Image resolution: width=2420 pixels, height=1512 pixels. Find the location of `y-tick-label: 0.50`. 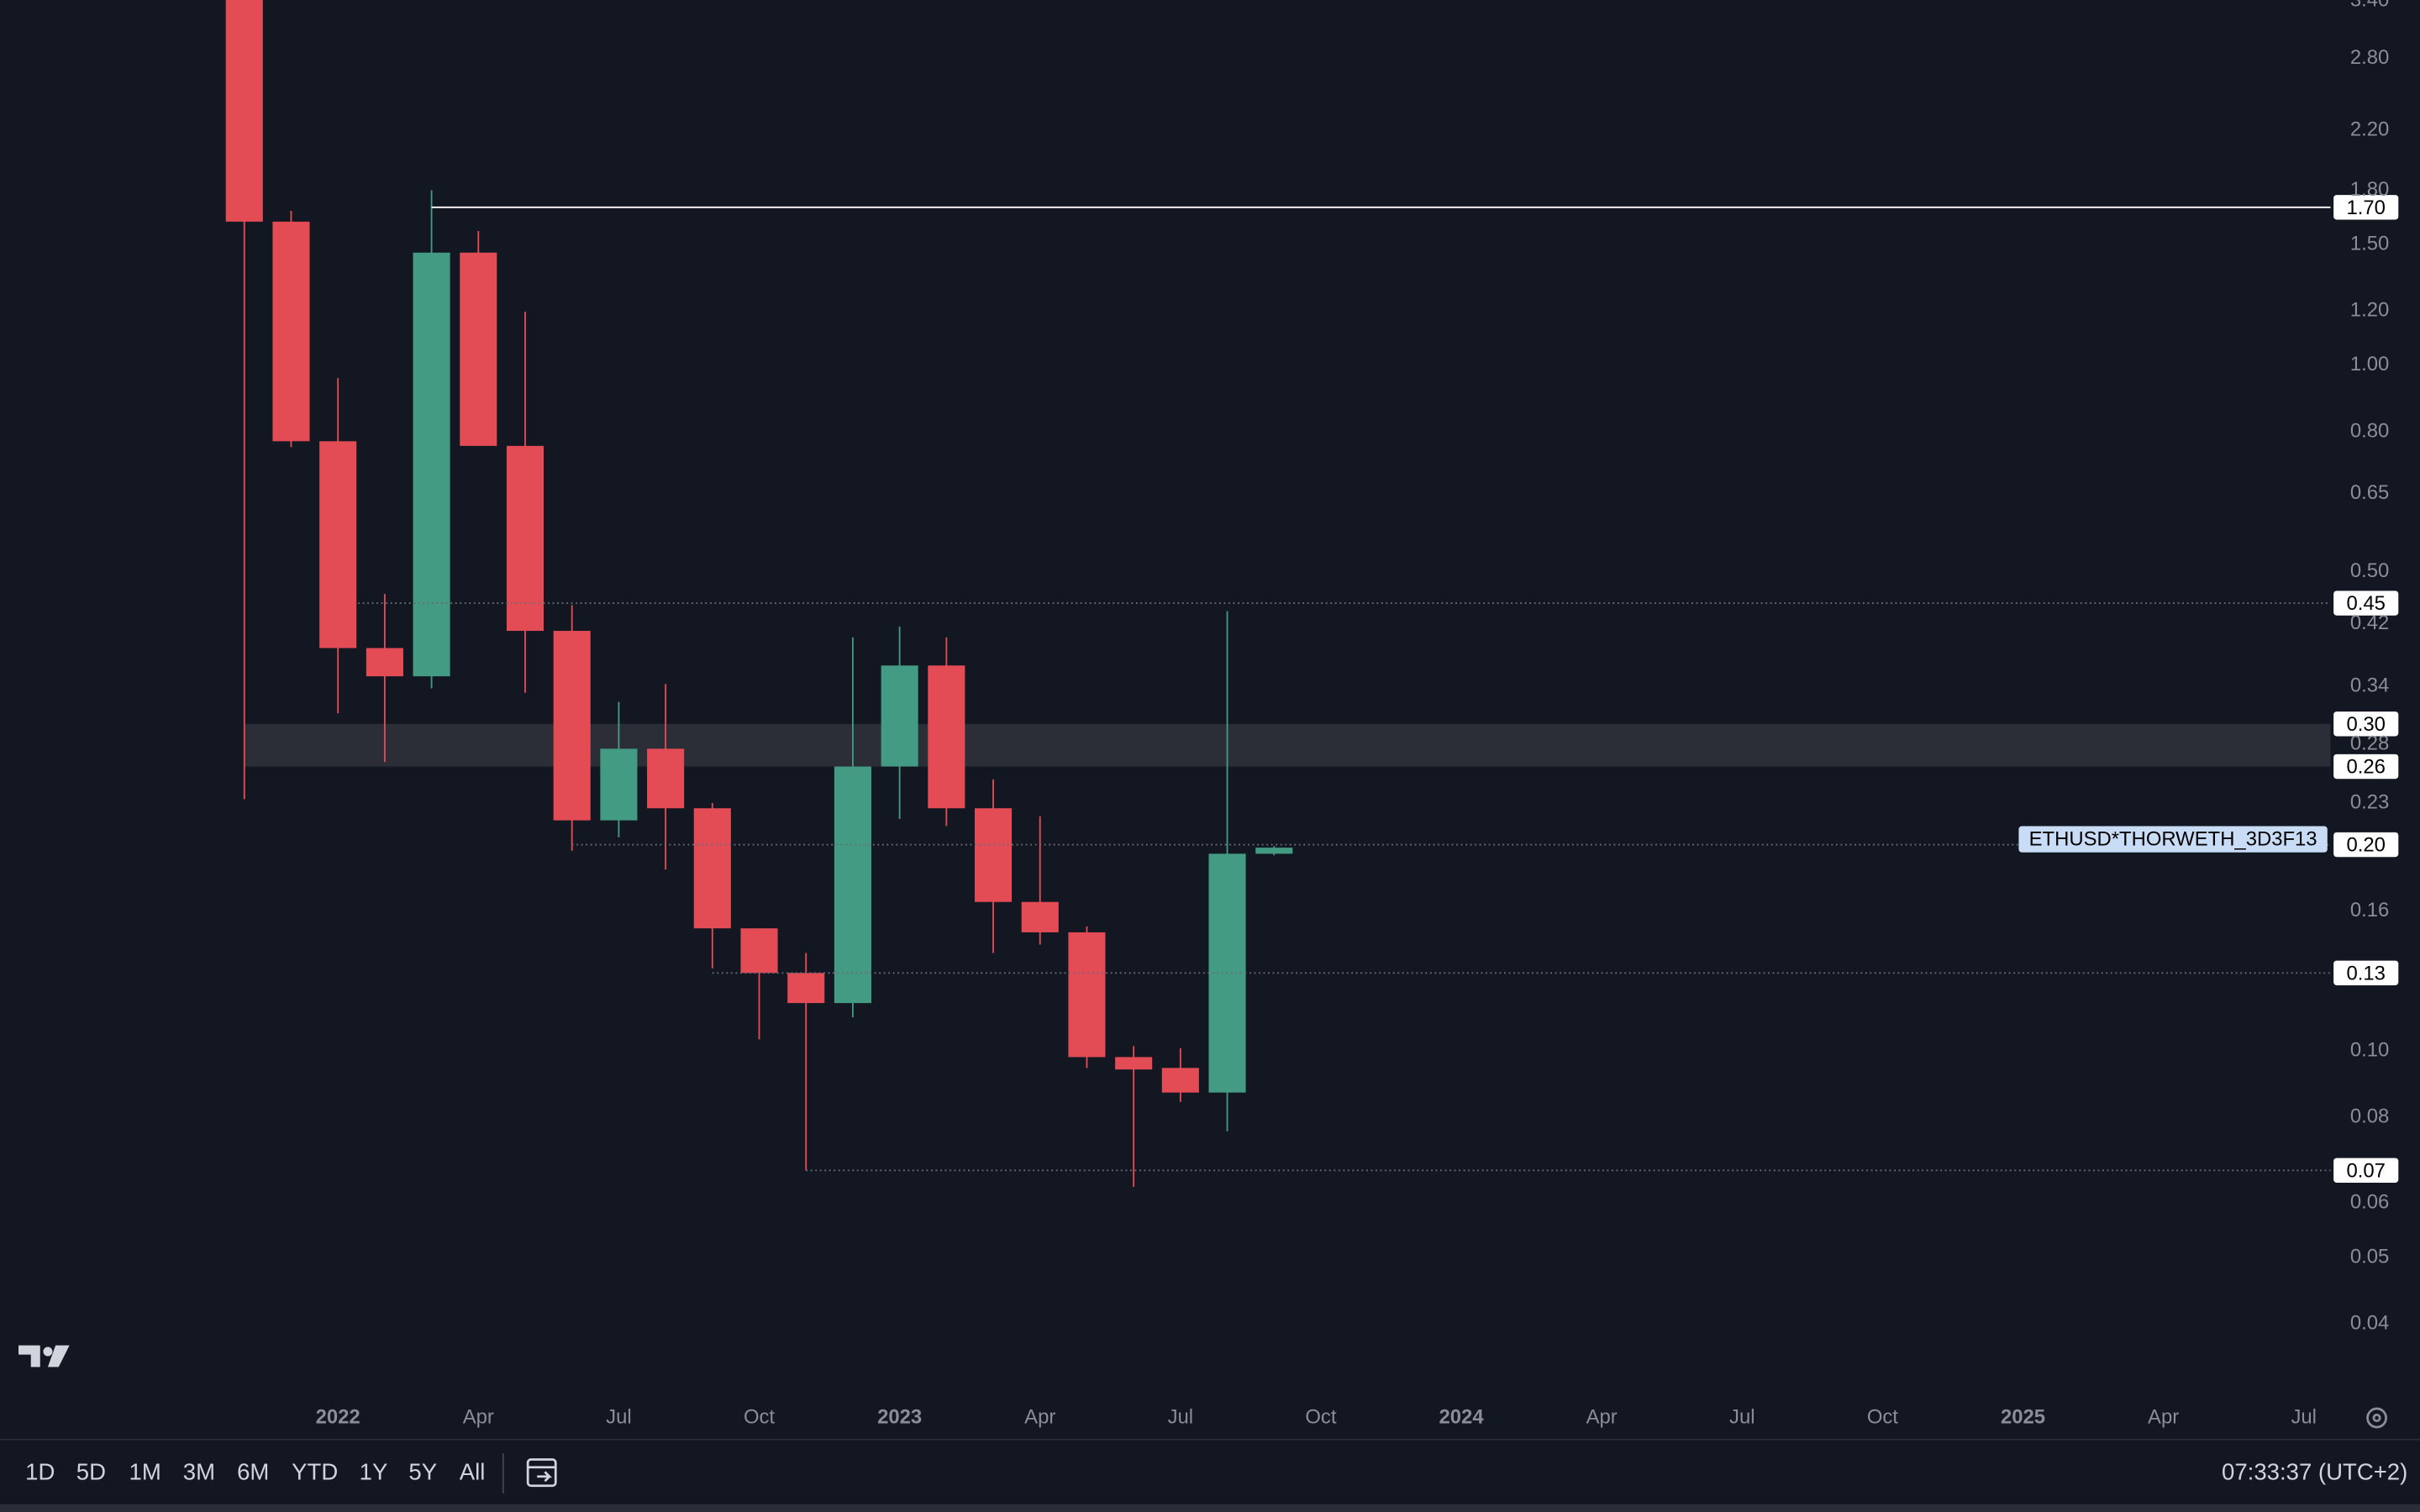

y-tick-label: 0.50 is located at coordinates (2369, 570).